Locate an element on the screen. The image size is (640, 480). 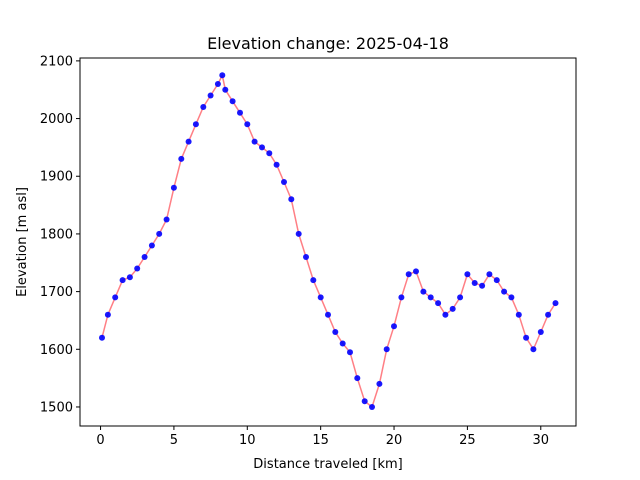
x-tick-label: 0 is located at coordinates (100, 440).